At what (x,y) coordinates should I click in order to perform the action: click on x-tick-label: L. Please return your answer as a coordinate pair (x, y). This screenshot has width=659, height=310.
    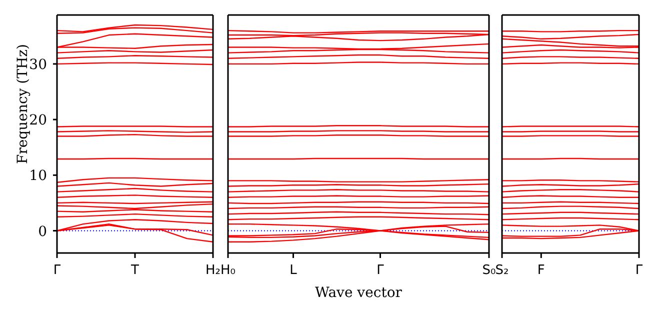
    Looking at the image, I should click on (294, 270).